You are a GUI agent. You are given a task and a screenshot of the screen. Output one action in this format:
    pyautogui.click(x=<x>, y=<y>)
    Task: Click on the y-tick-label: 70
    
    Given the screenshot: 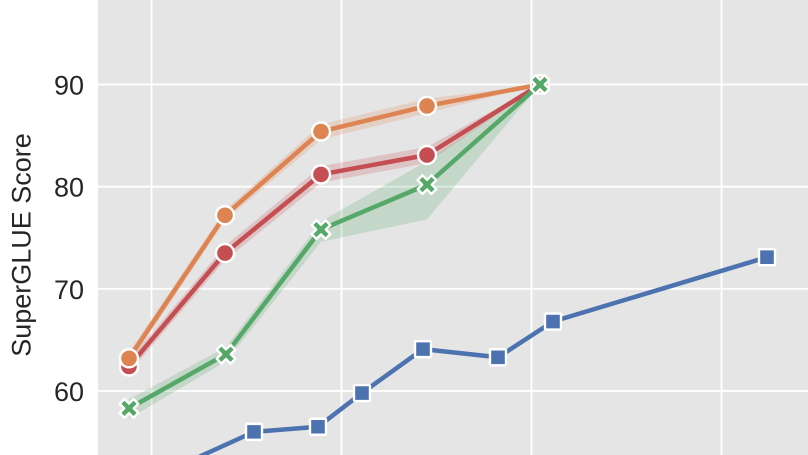 What is the action you would take?
    pyautogui.click(x=69, y=290)
    